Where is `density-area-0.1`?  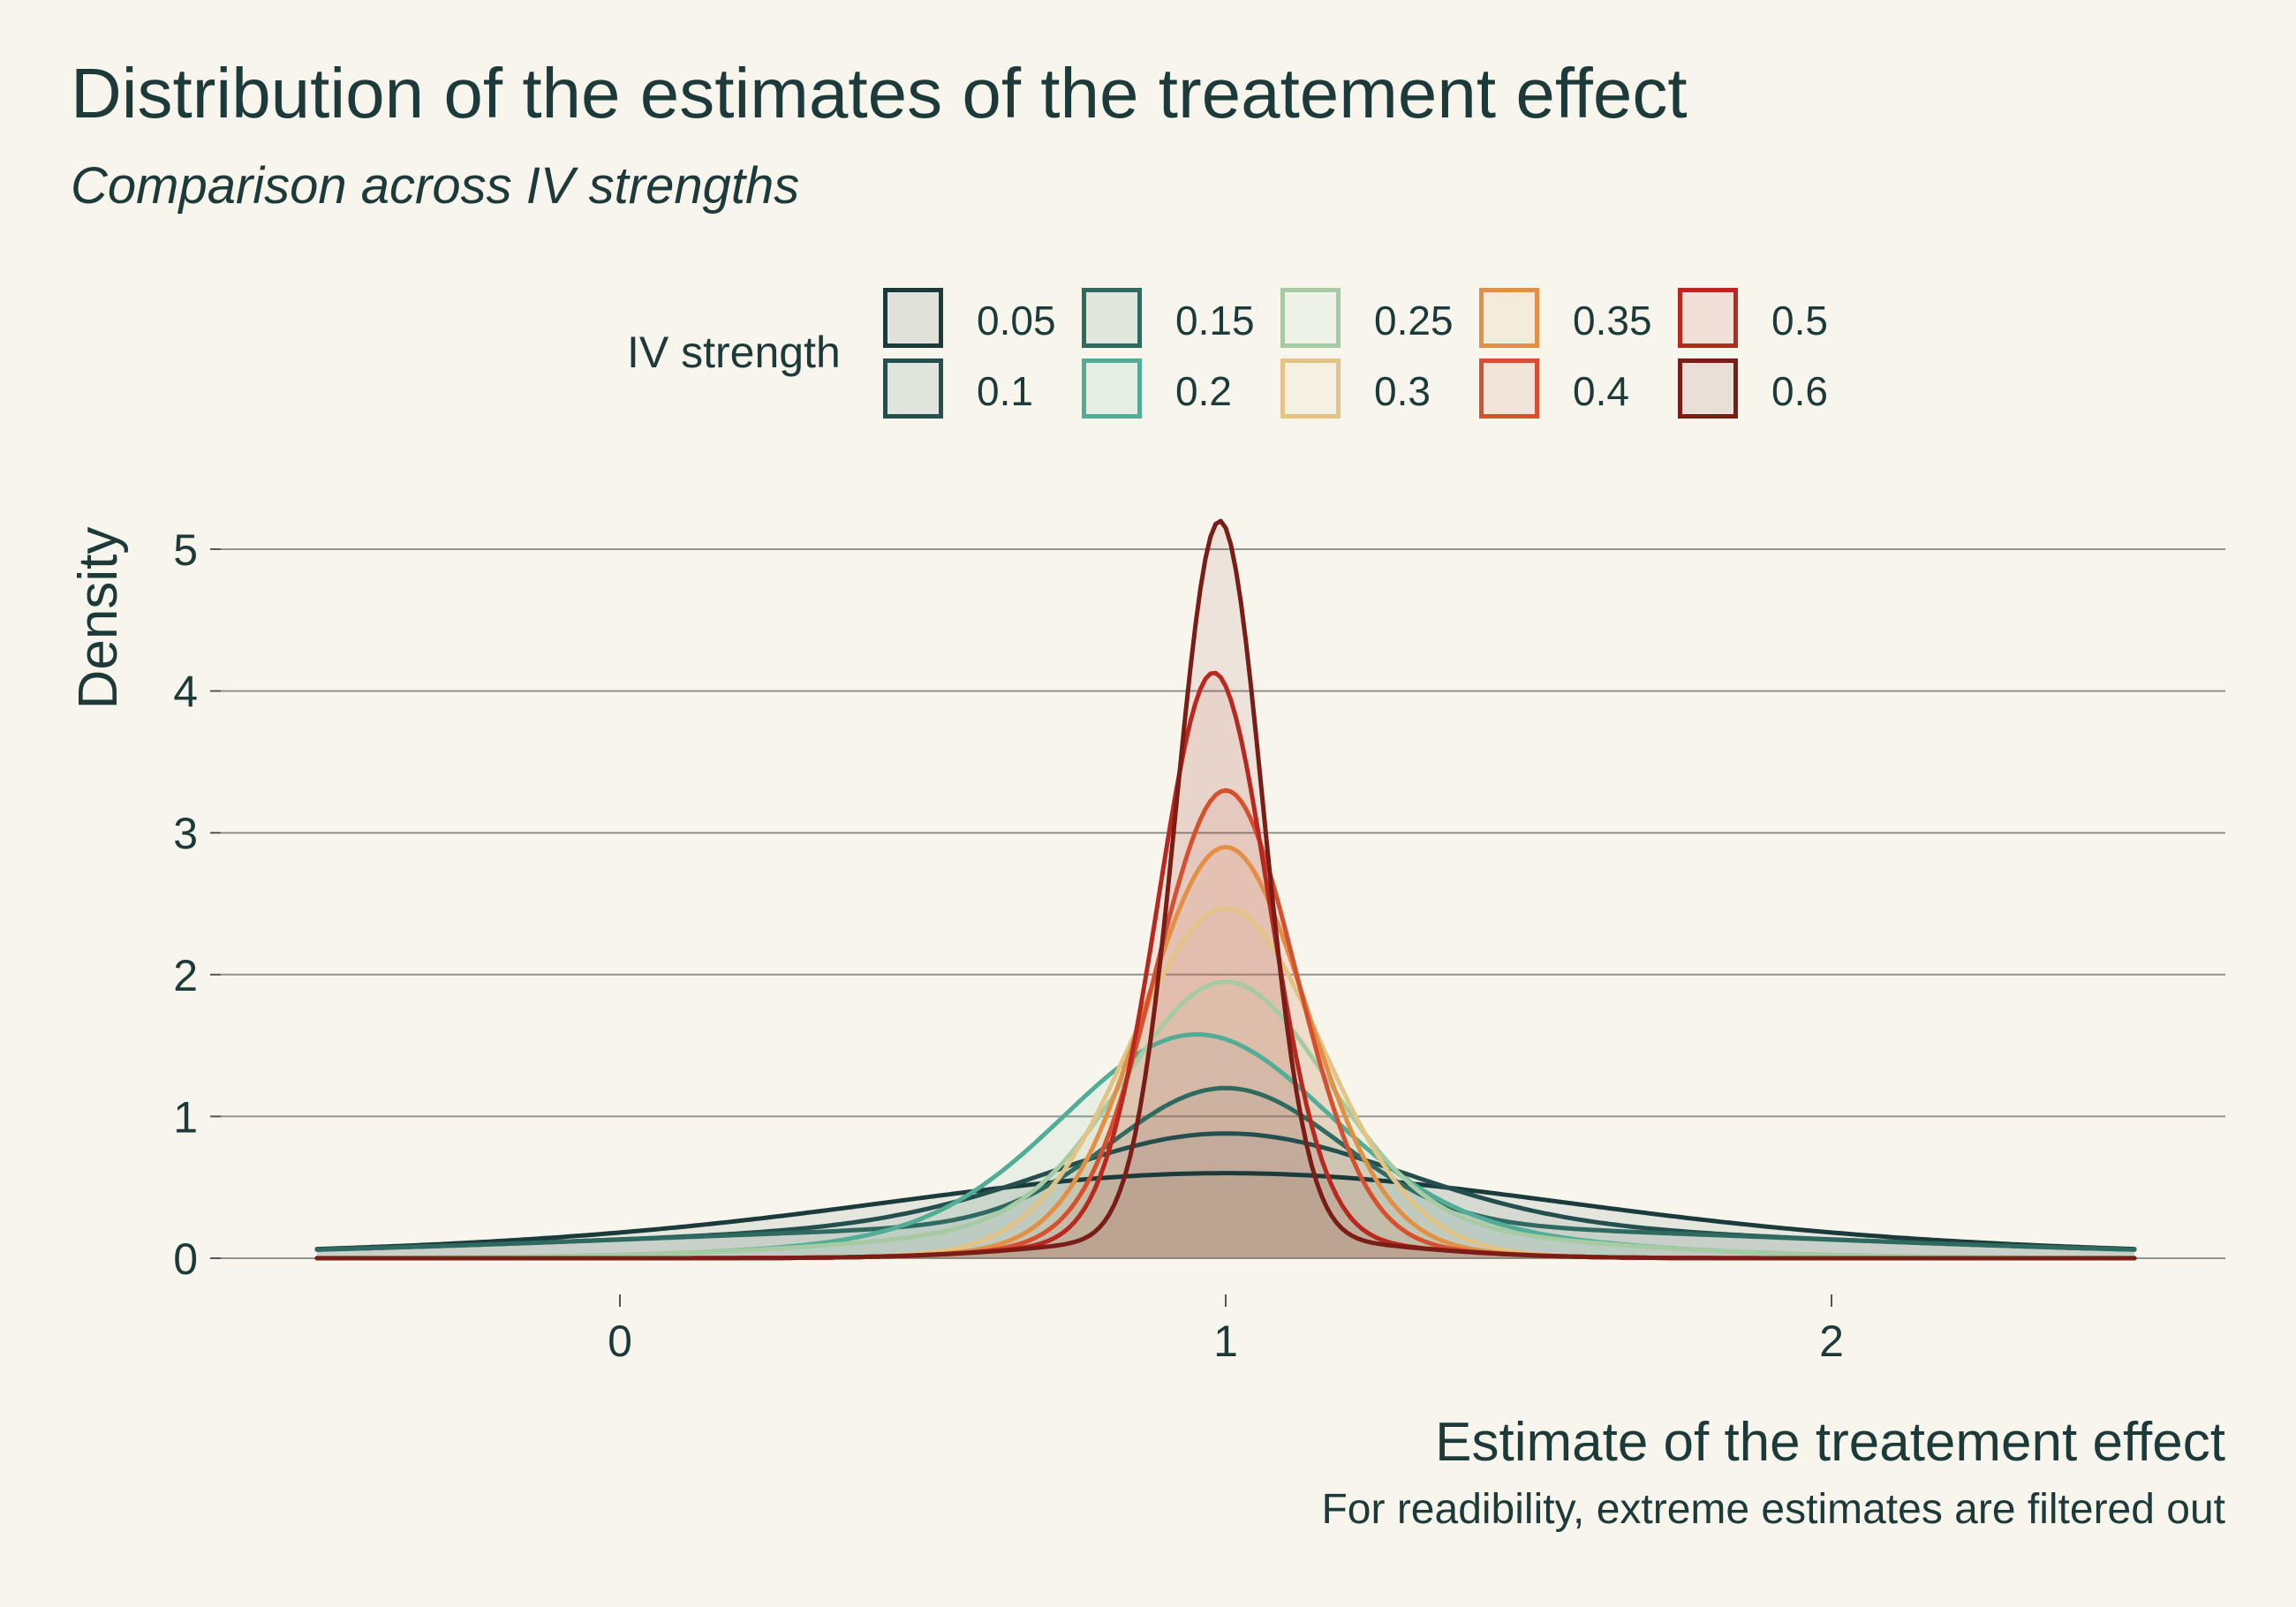 density-area-0.1 is located at coordinates (1225, 1195).